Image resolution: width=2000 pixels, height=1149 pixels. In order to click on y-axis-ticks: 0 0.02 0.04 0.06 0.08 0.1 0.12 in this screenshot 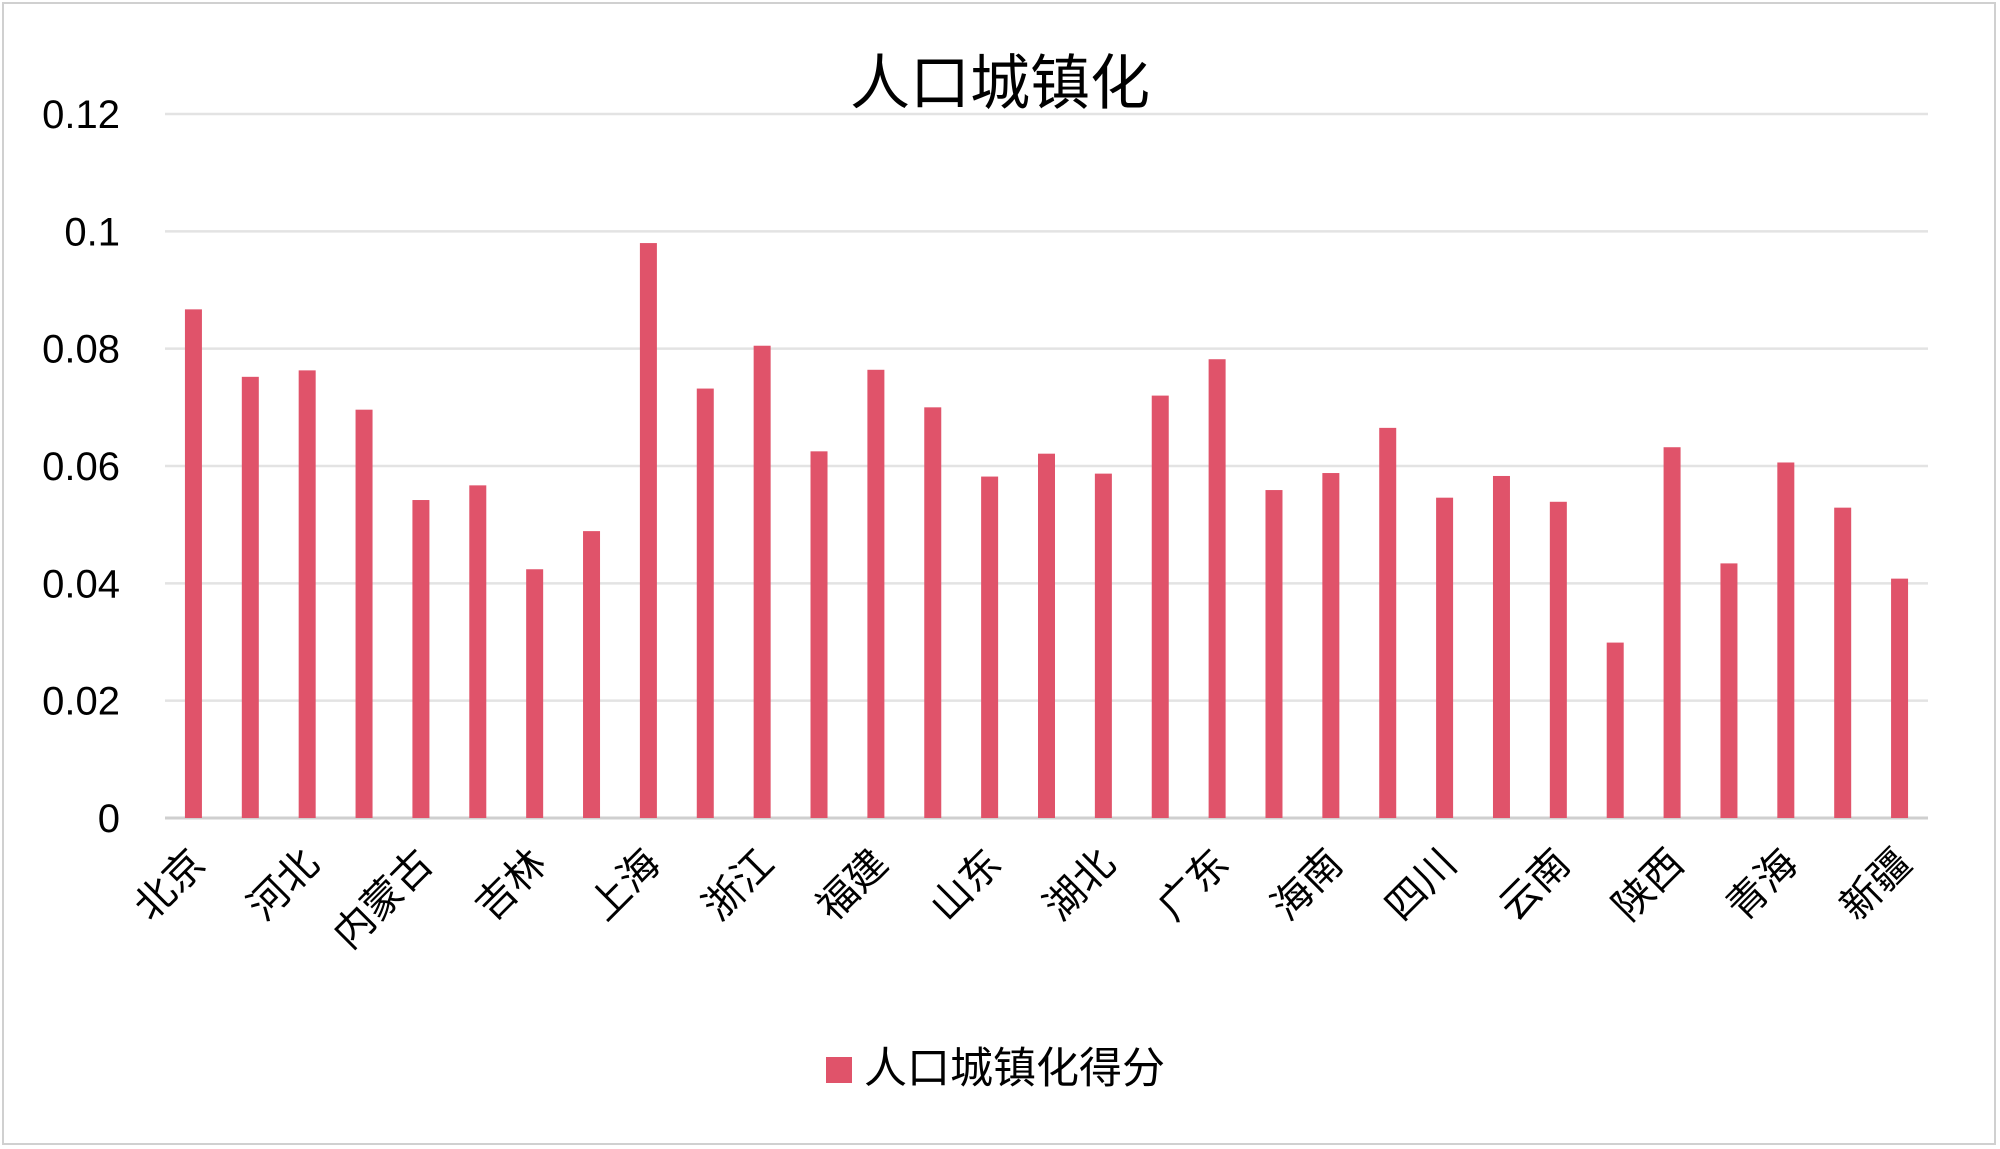, I will do `click(81, 467)`.